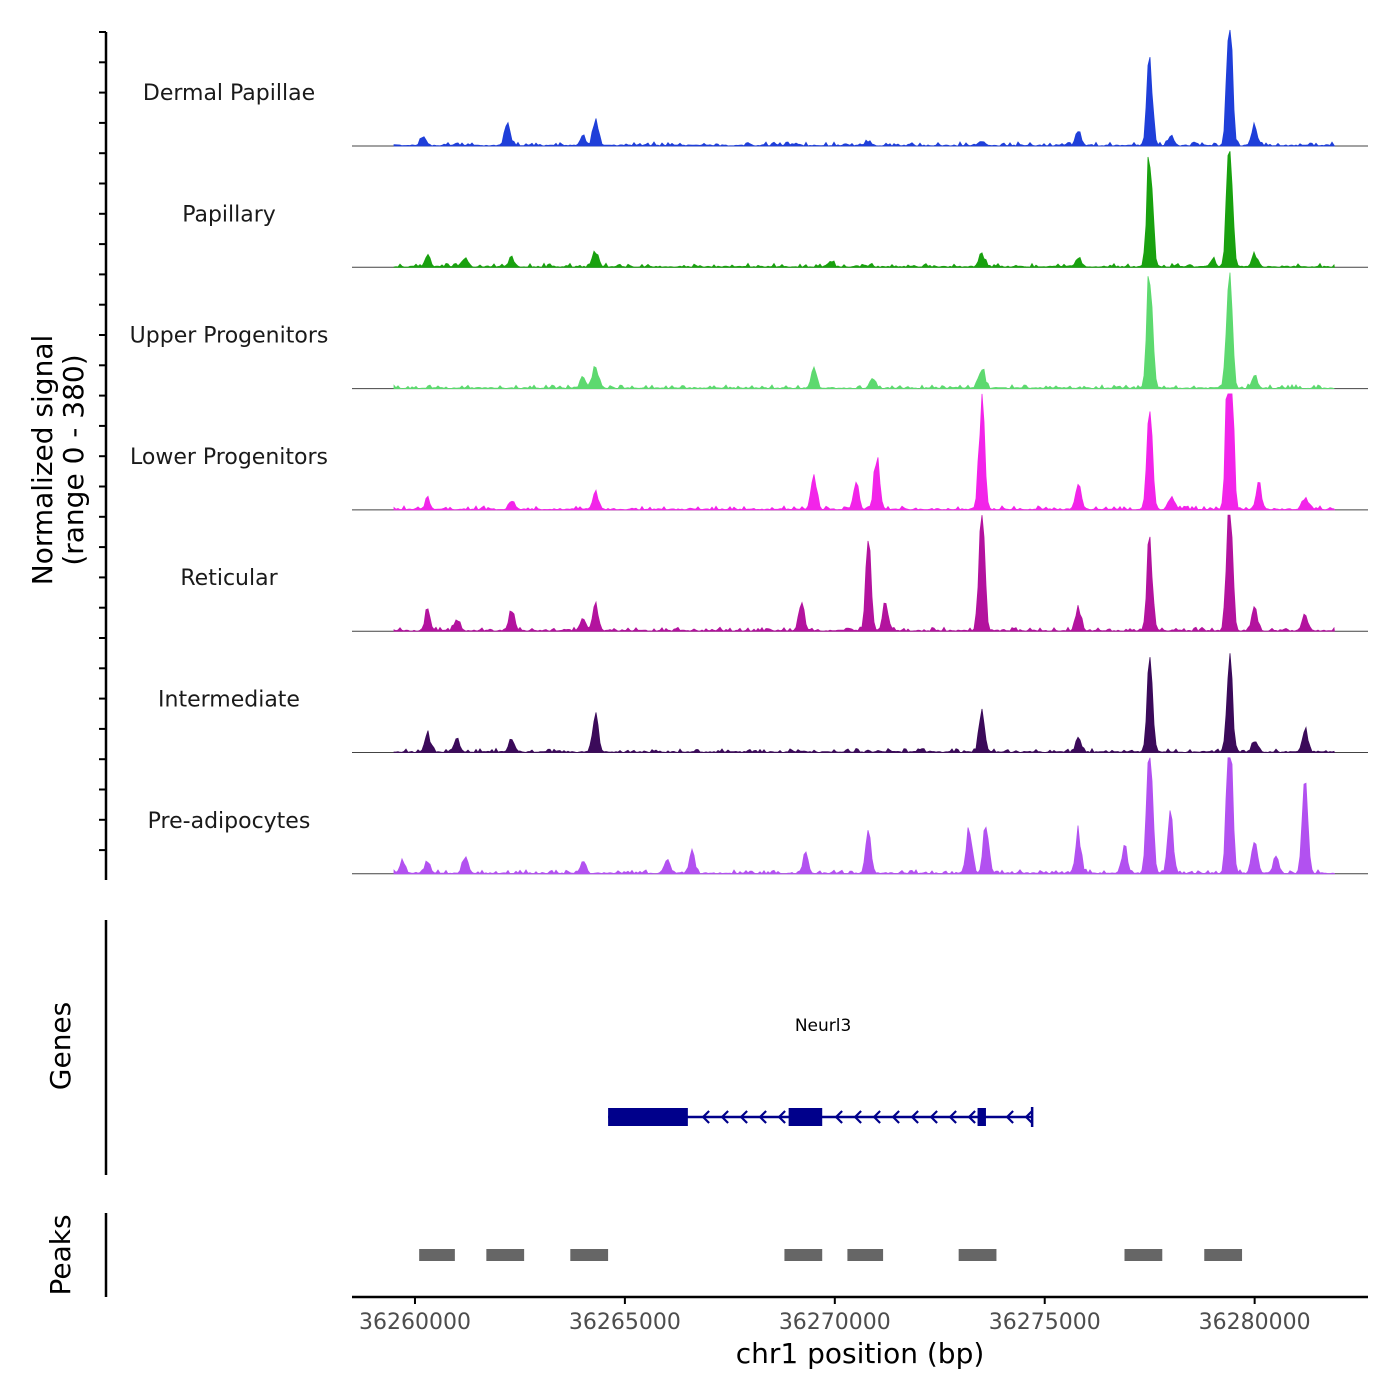  Describe the element at coordinates (229, 578) in the screenshot. I see `track-label: Reticular` at that location.